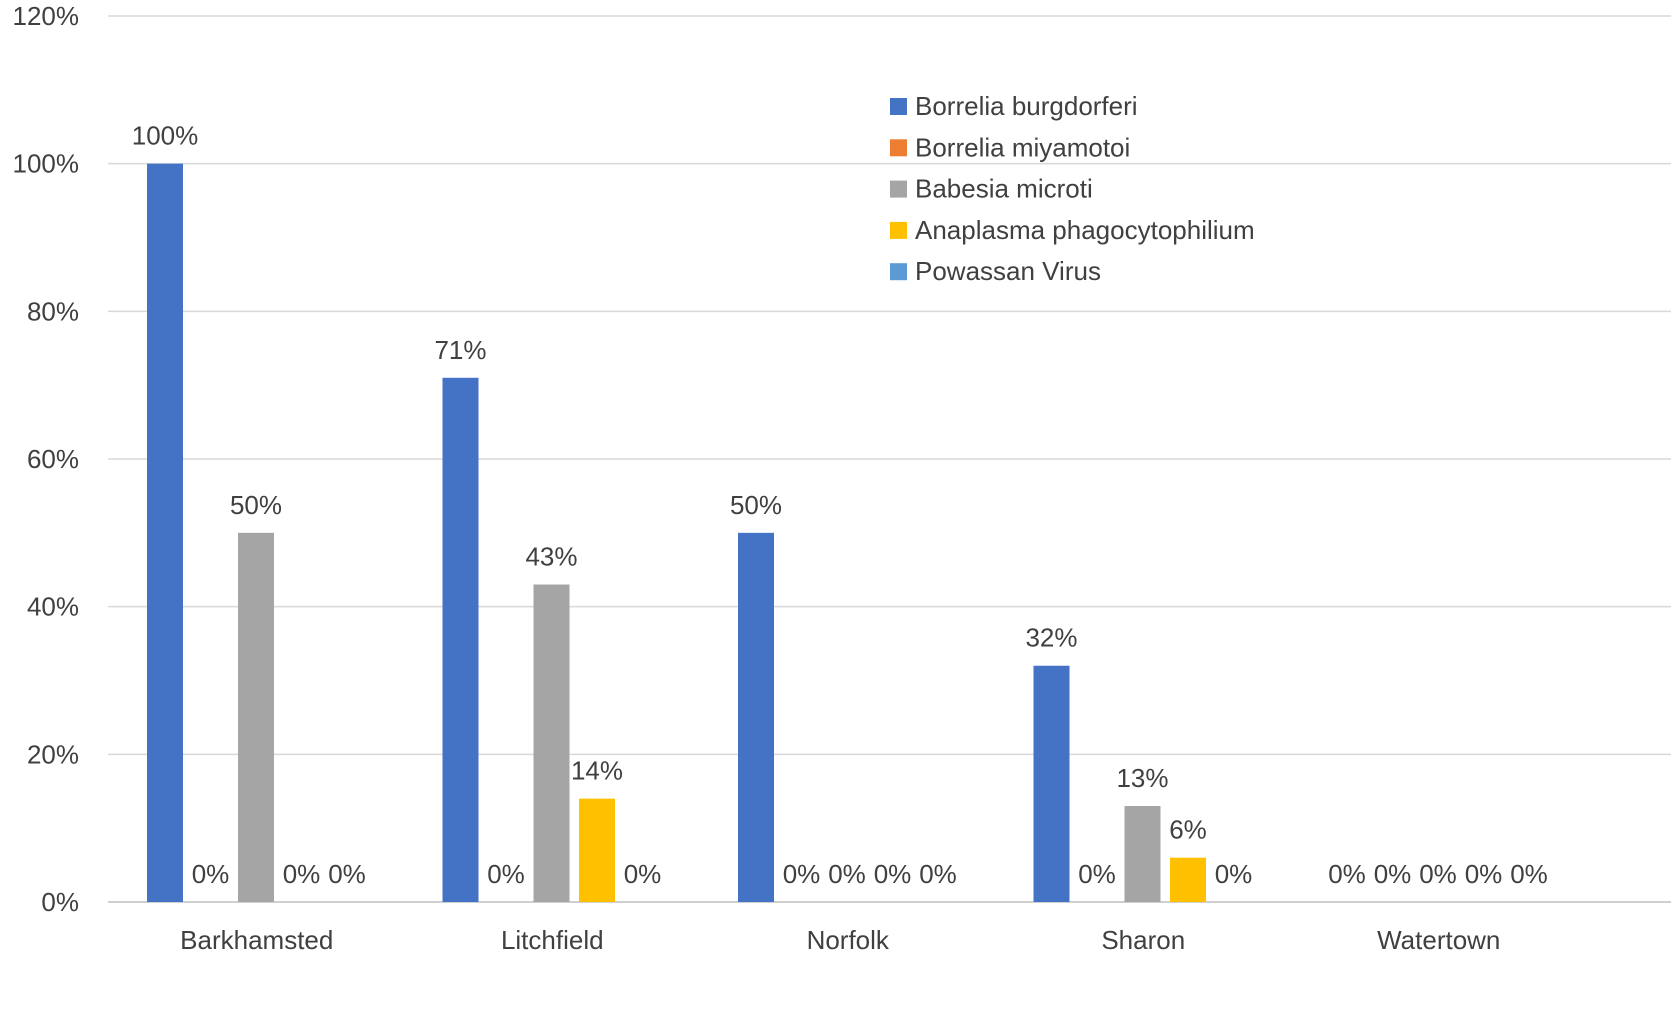 This screenshot has width=1671, height=1019. I want to click on legend-label: Borrelia burgdorferi, so click(1026, 106).